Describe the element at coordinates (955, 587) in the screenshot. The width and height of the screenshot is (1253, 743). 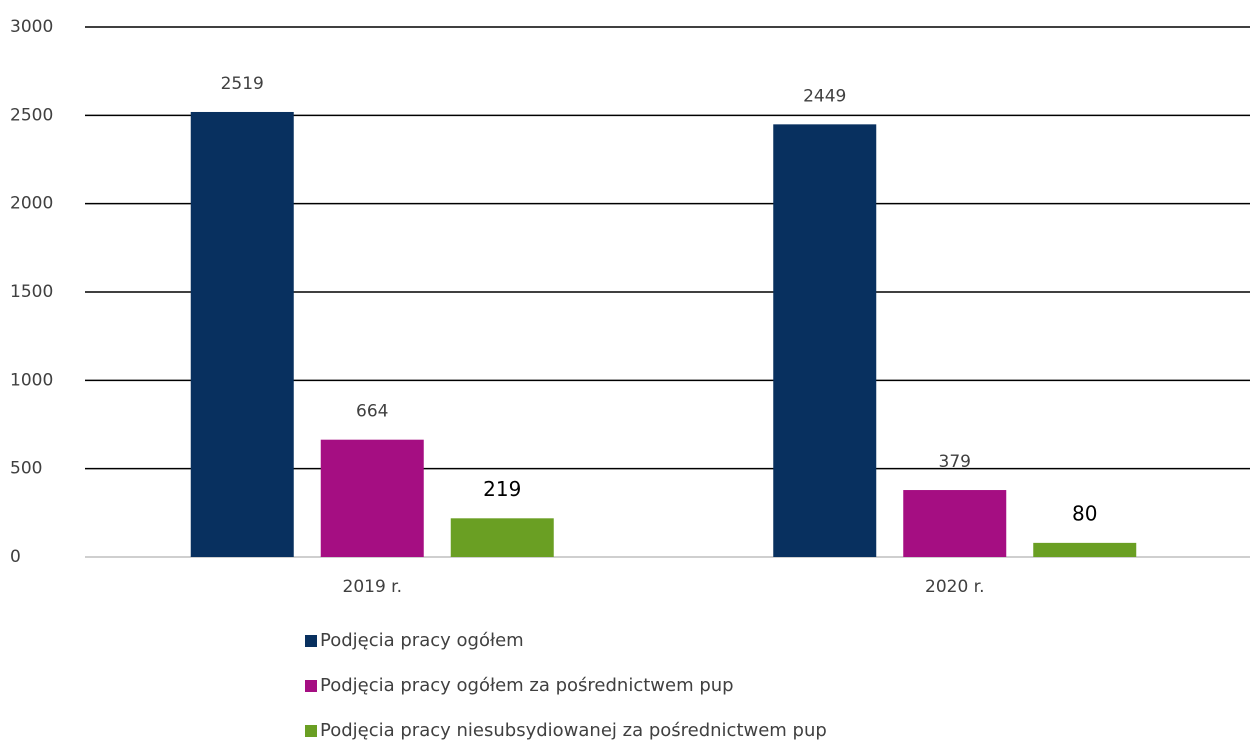
I see `x-tick-label: 2020 r.` at that location.